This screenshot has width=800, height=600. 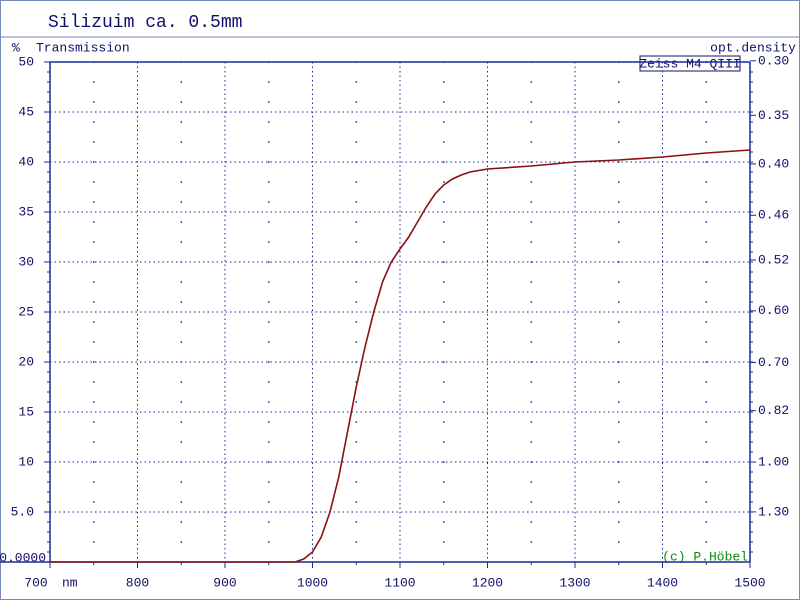 What do you see at coordinates (662, 582) in the screenshot?
I see `x-tick-label: 1400` at bounding box center [662, 582].